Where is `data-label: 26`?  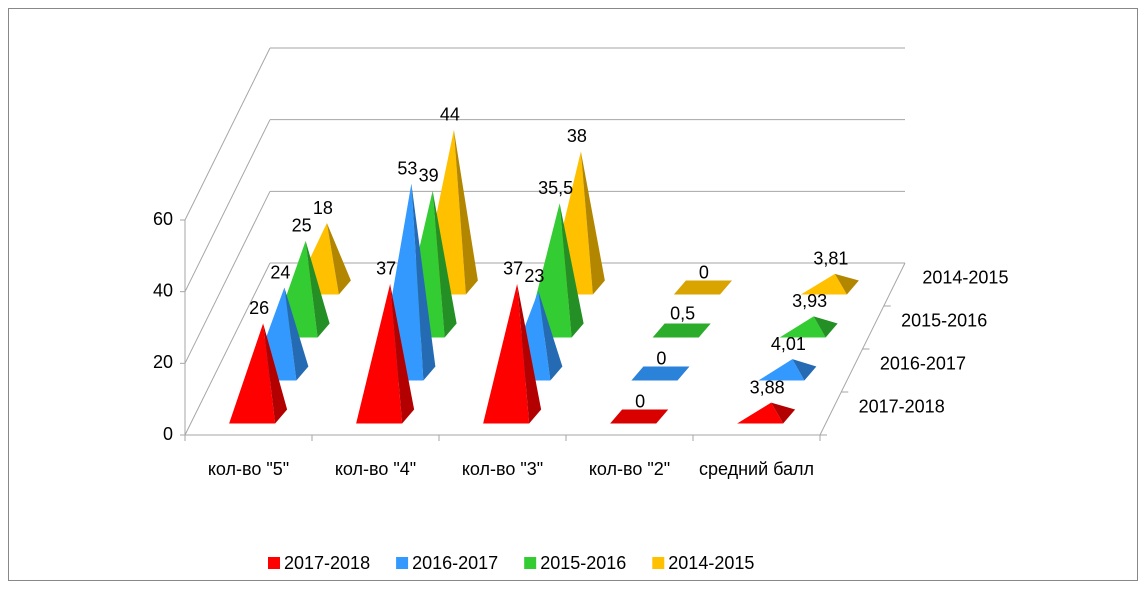
data-label: 26 is located at coordinates (259, 308).